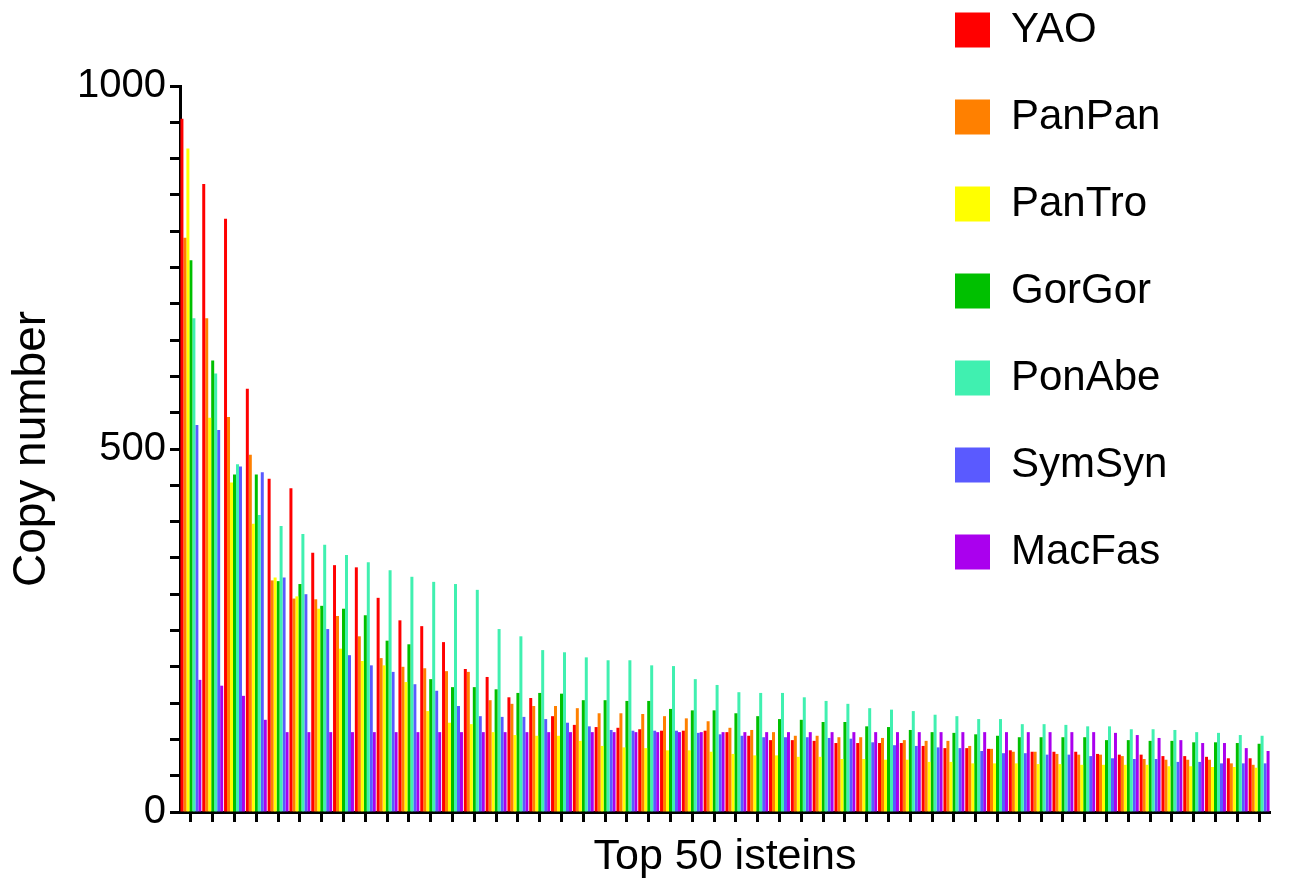 This screenshot has height=885, width=1291. I want to click on legend-label: GorGor, so click(1081, 288).